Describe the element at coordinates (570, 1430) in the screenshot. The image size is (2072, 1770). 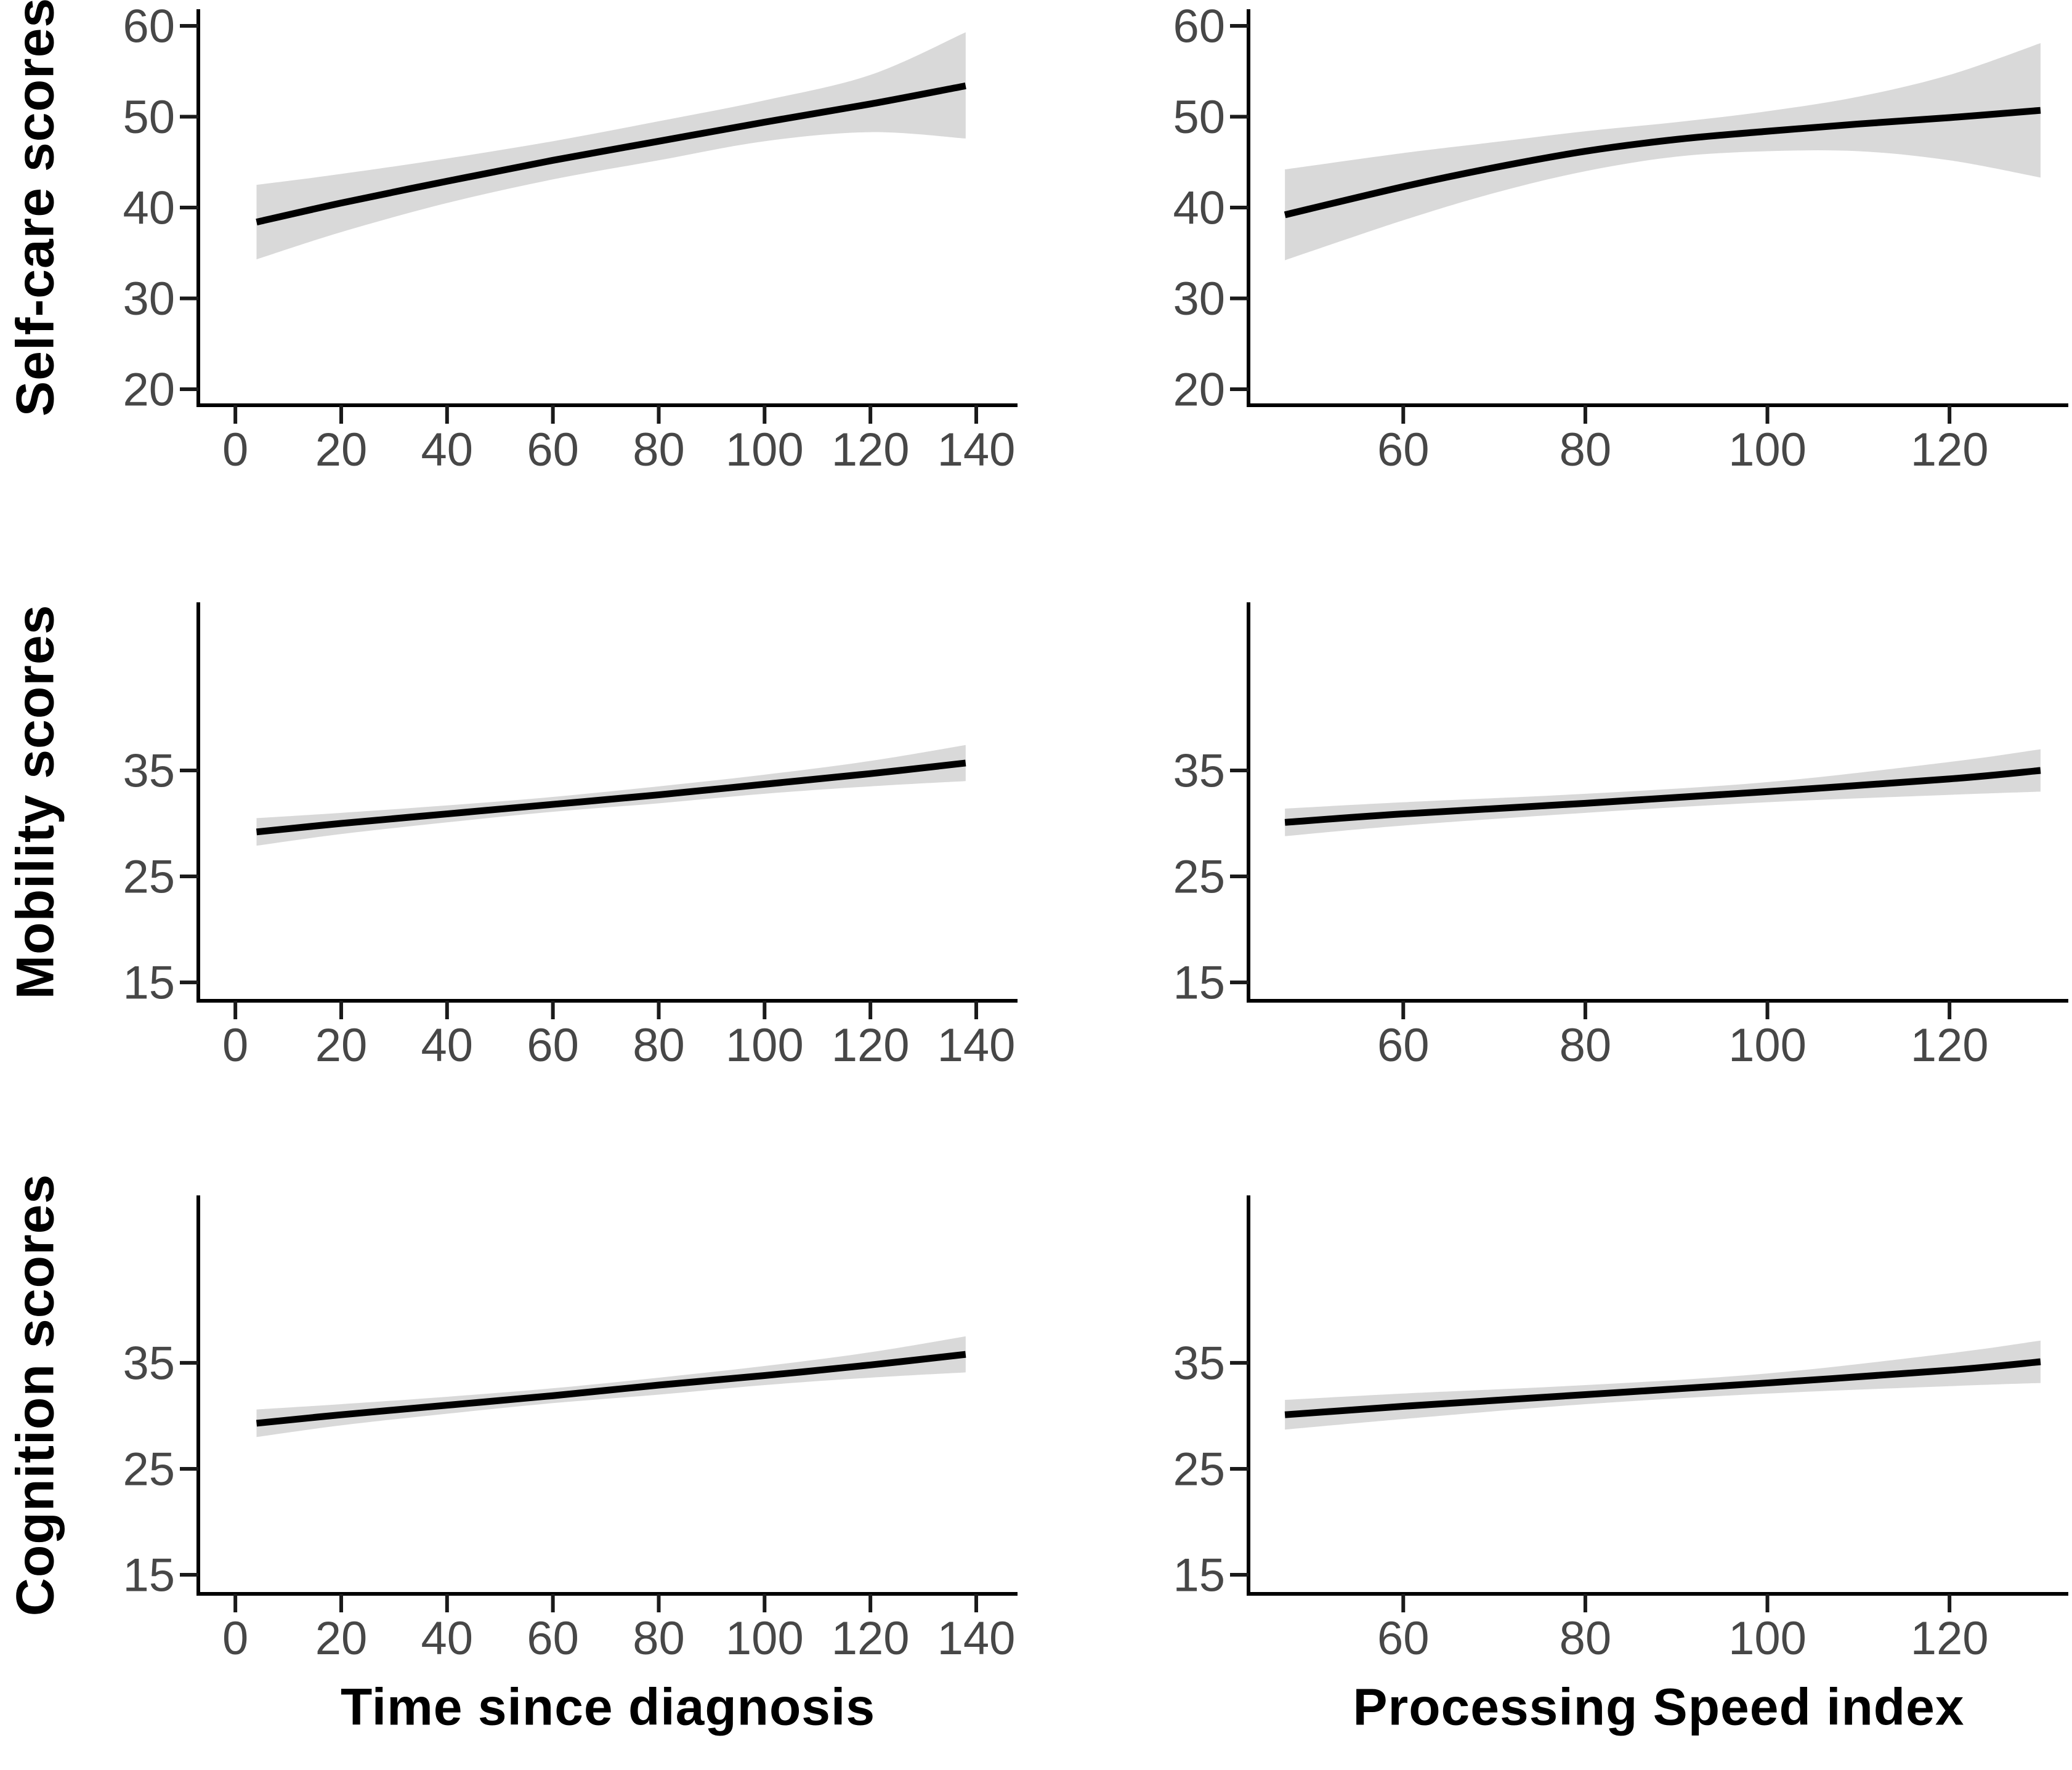
I see `panel-cognition-vs-time: 0 20 40 60 80 100 120 140 15 25 35` at that location.